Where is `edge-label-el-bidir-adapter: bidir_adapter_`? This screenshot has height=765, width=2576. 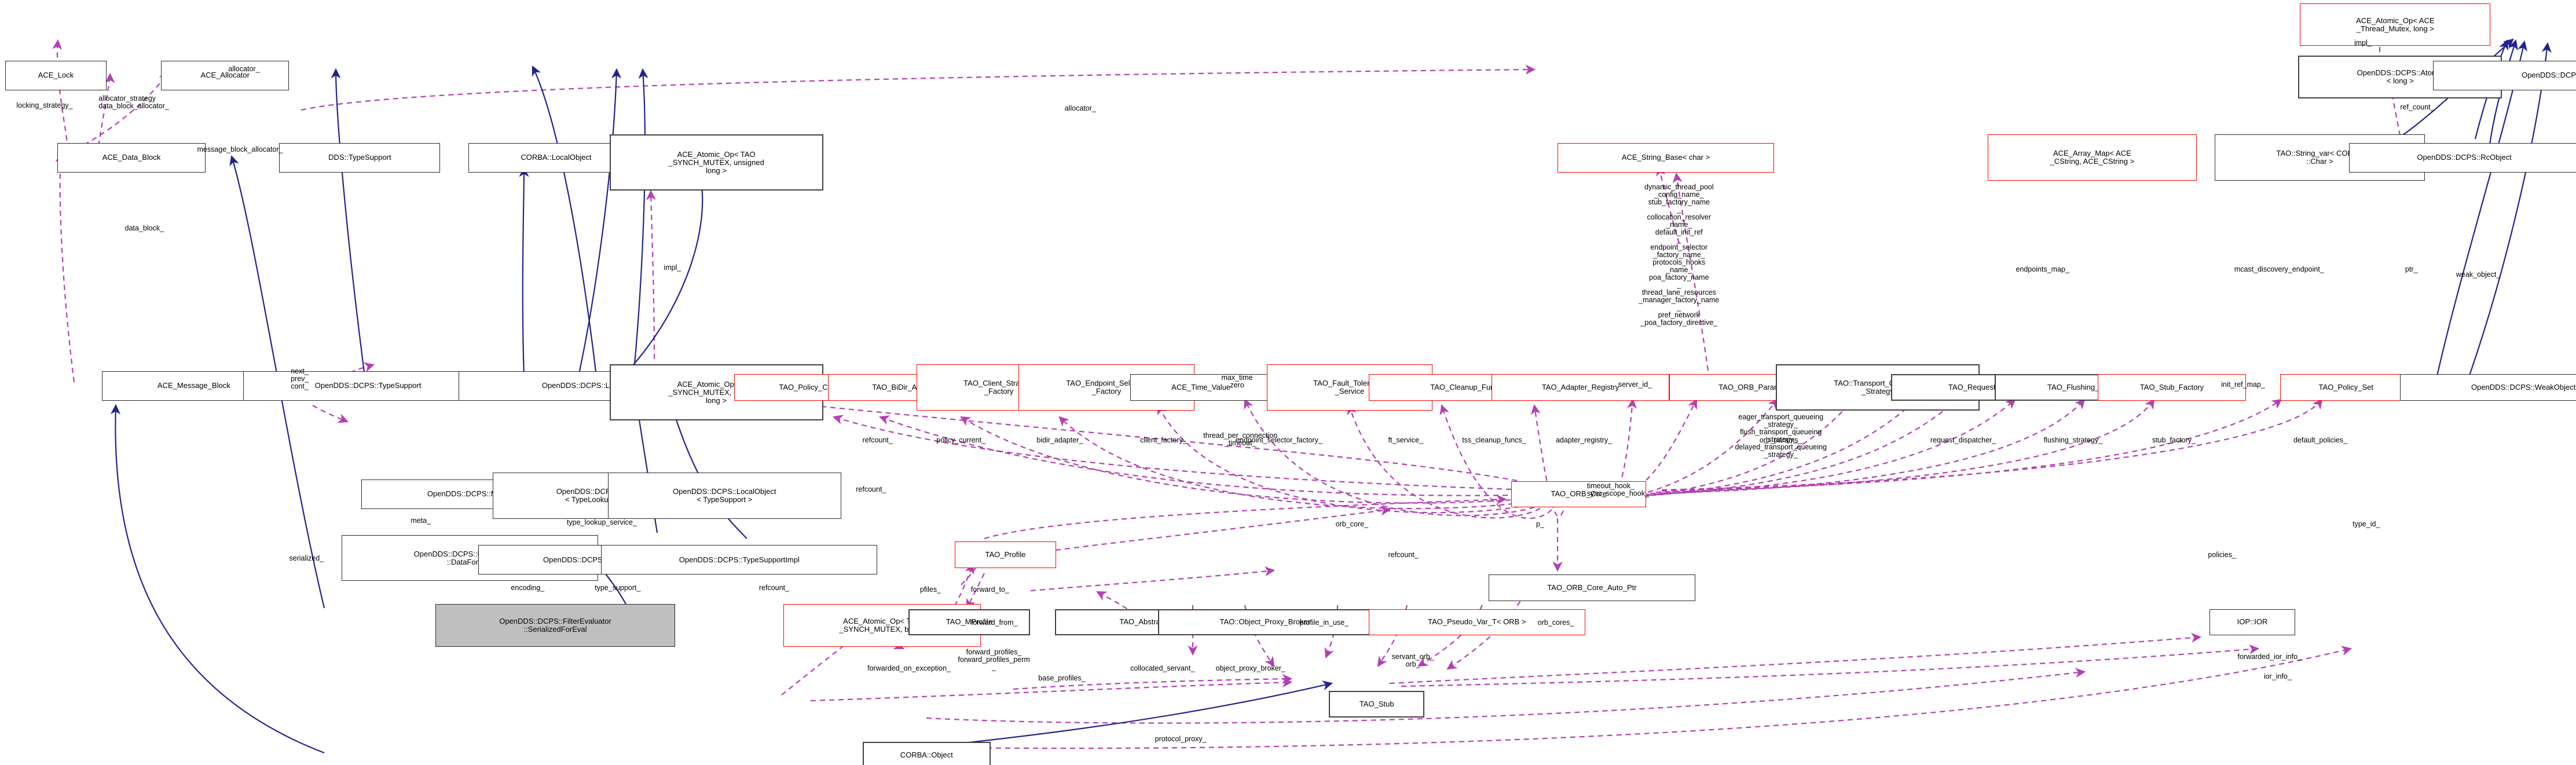
edge-label-el-bidir-adapter: bidir_adapter_ is located at coordinates (1059, 441).